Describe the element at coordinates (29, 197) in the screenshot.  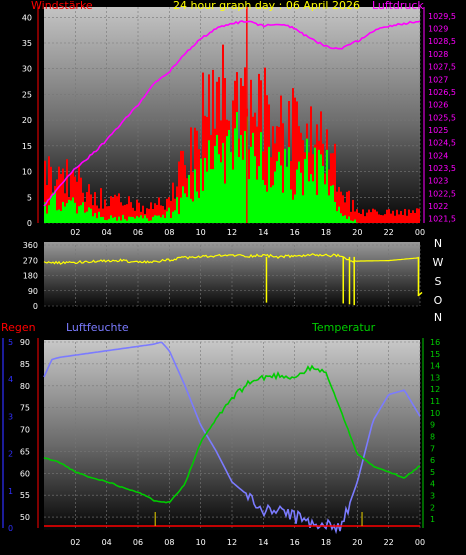
I see `wind-y-tick-label: 5` at that location.